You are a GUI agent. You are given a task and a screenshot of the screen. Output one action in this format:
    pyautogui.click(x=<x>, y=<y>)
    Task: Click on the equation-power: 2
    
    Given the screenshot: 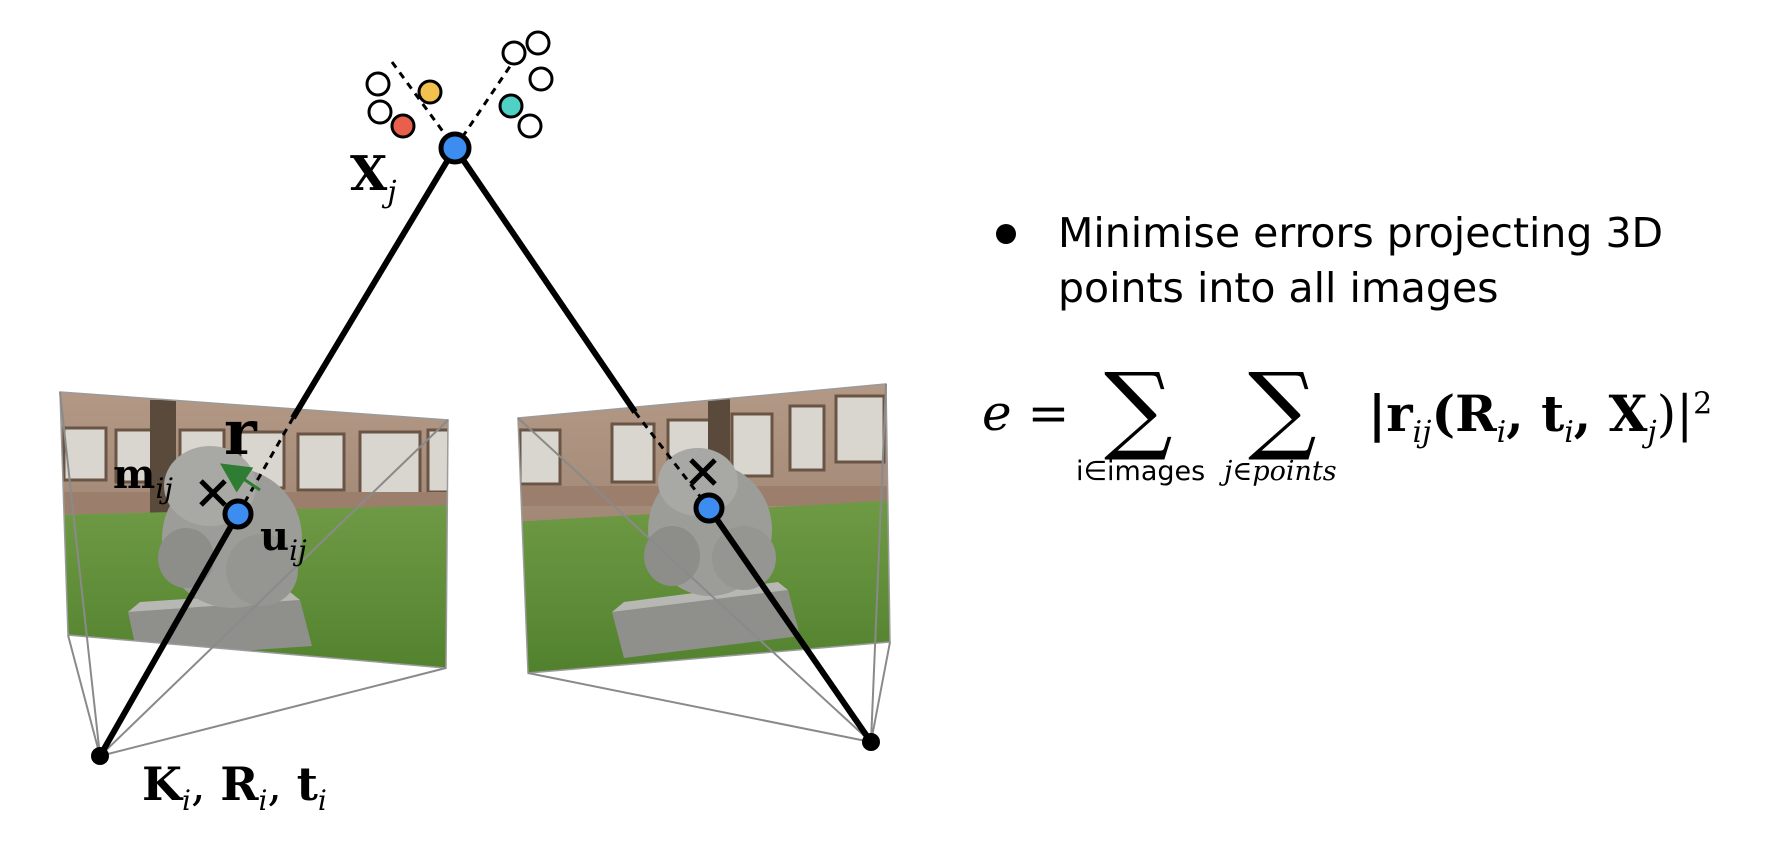 What is the action you would take?
    pyautogui.click(x=1703, y=404)
    